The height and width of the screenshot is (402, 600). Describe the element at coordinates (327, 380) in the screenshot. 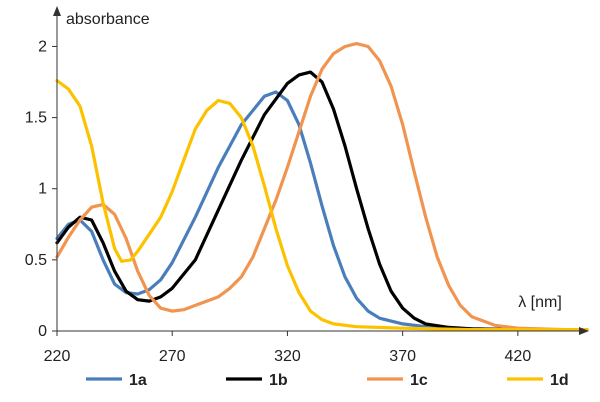

I see `legend: 1a 1b 1c 1d` at that location.